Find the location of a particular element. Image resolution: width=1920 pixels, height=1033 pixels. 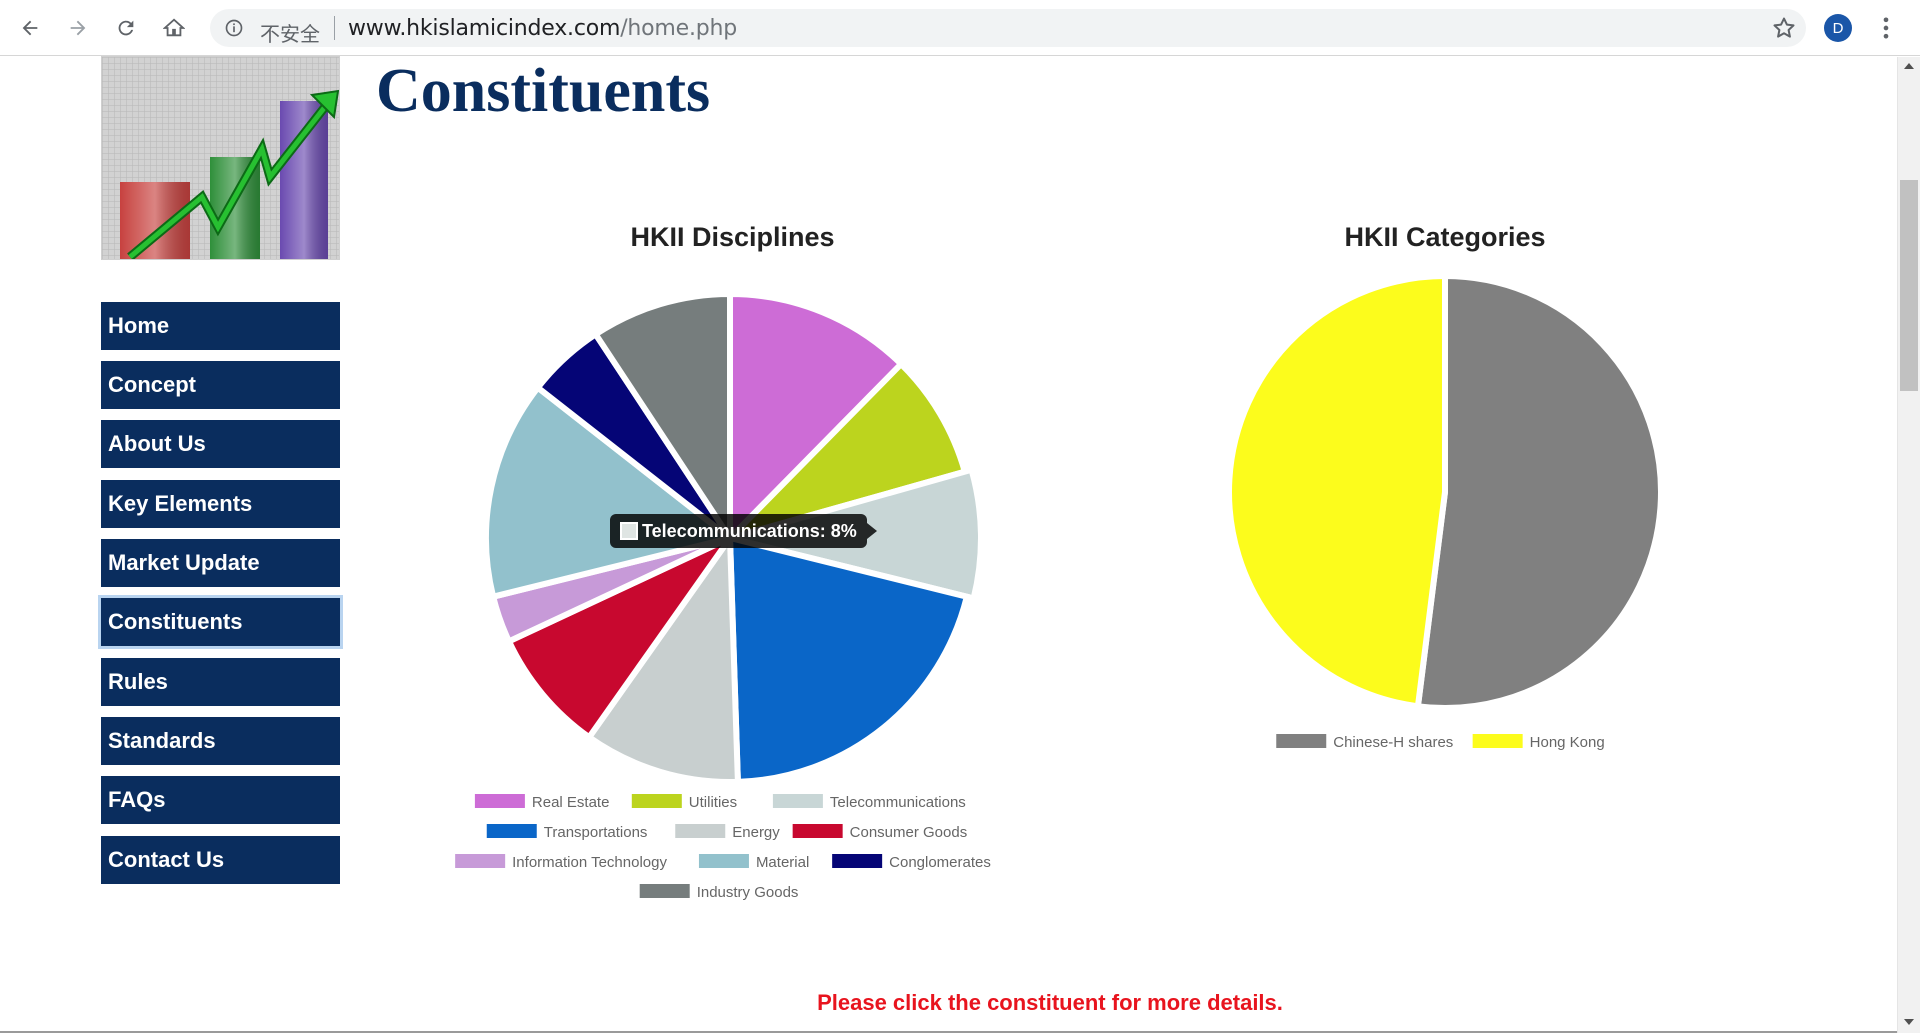

legend-label-chinese-h-shares: Chinese-H shares is located at coordinates (1393, 742).